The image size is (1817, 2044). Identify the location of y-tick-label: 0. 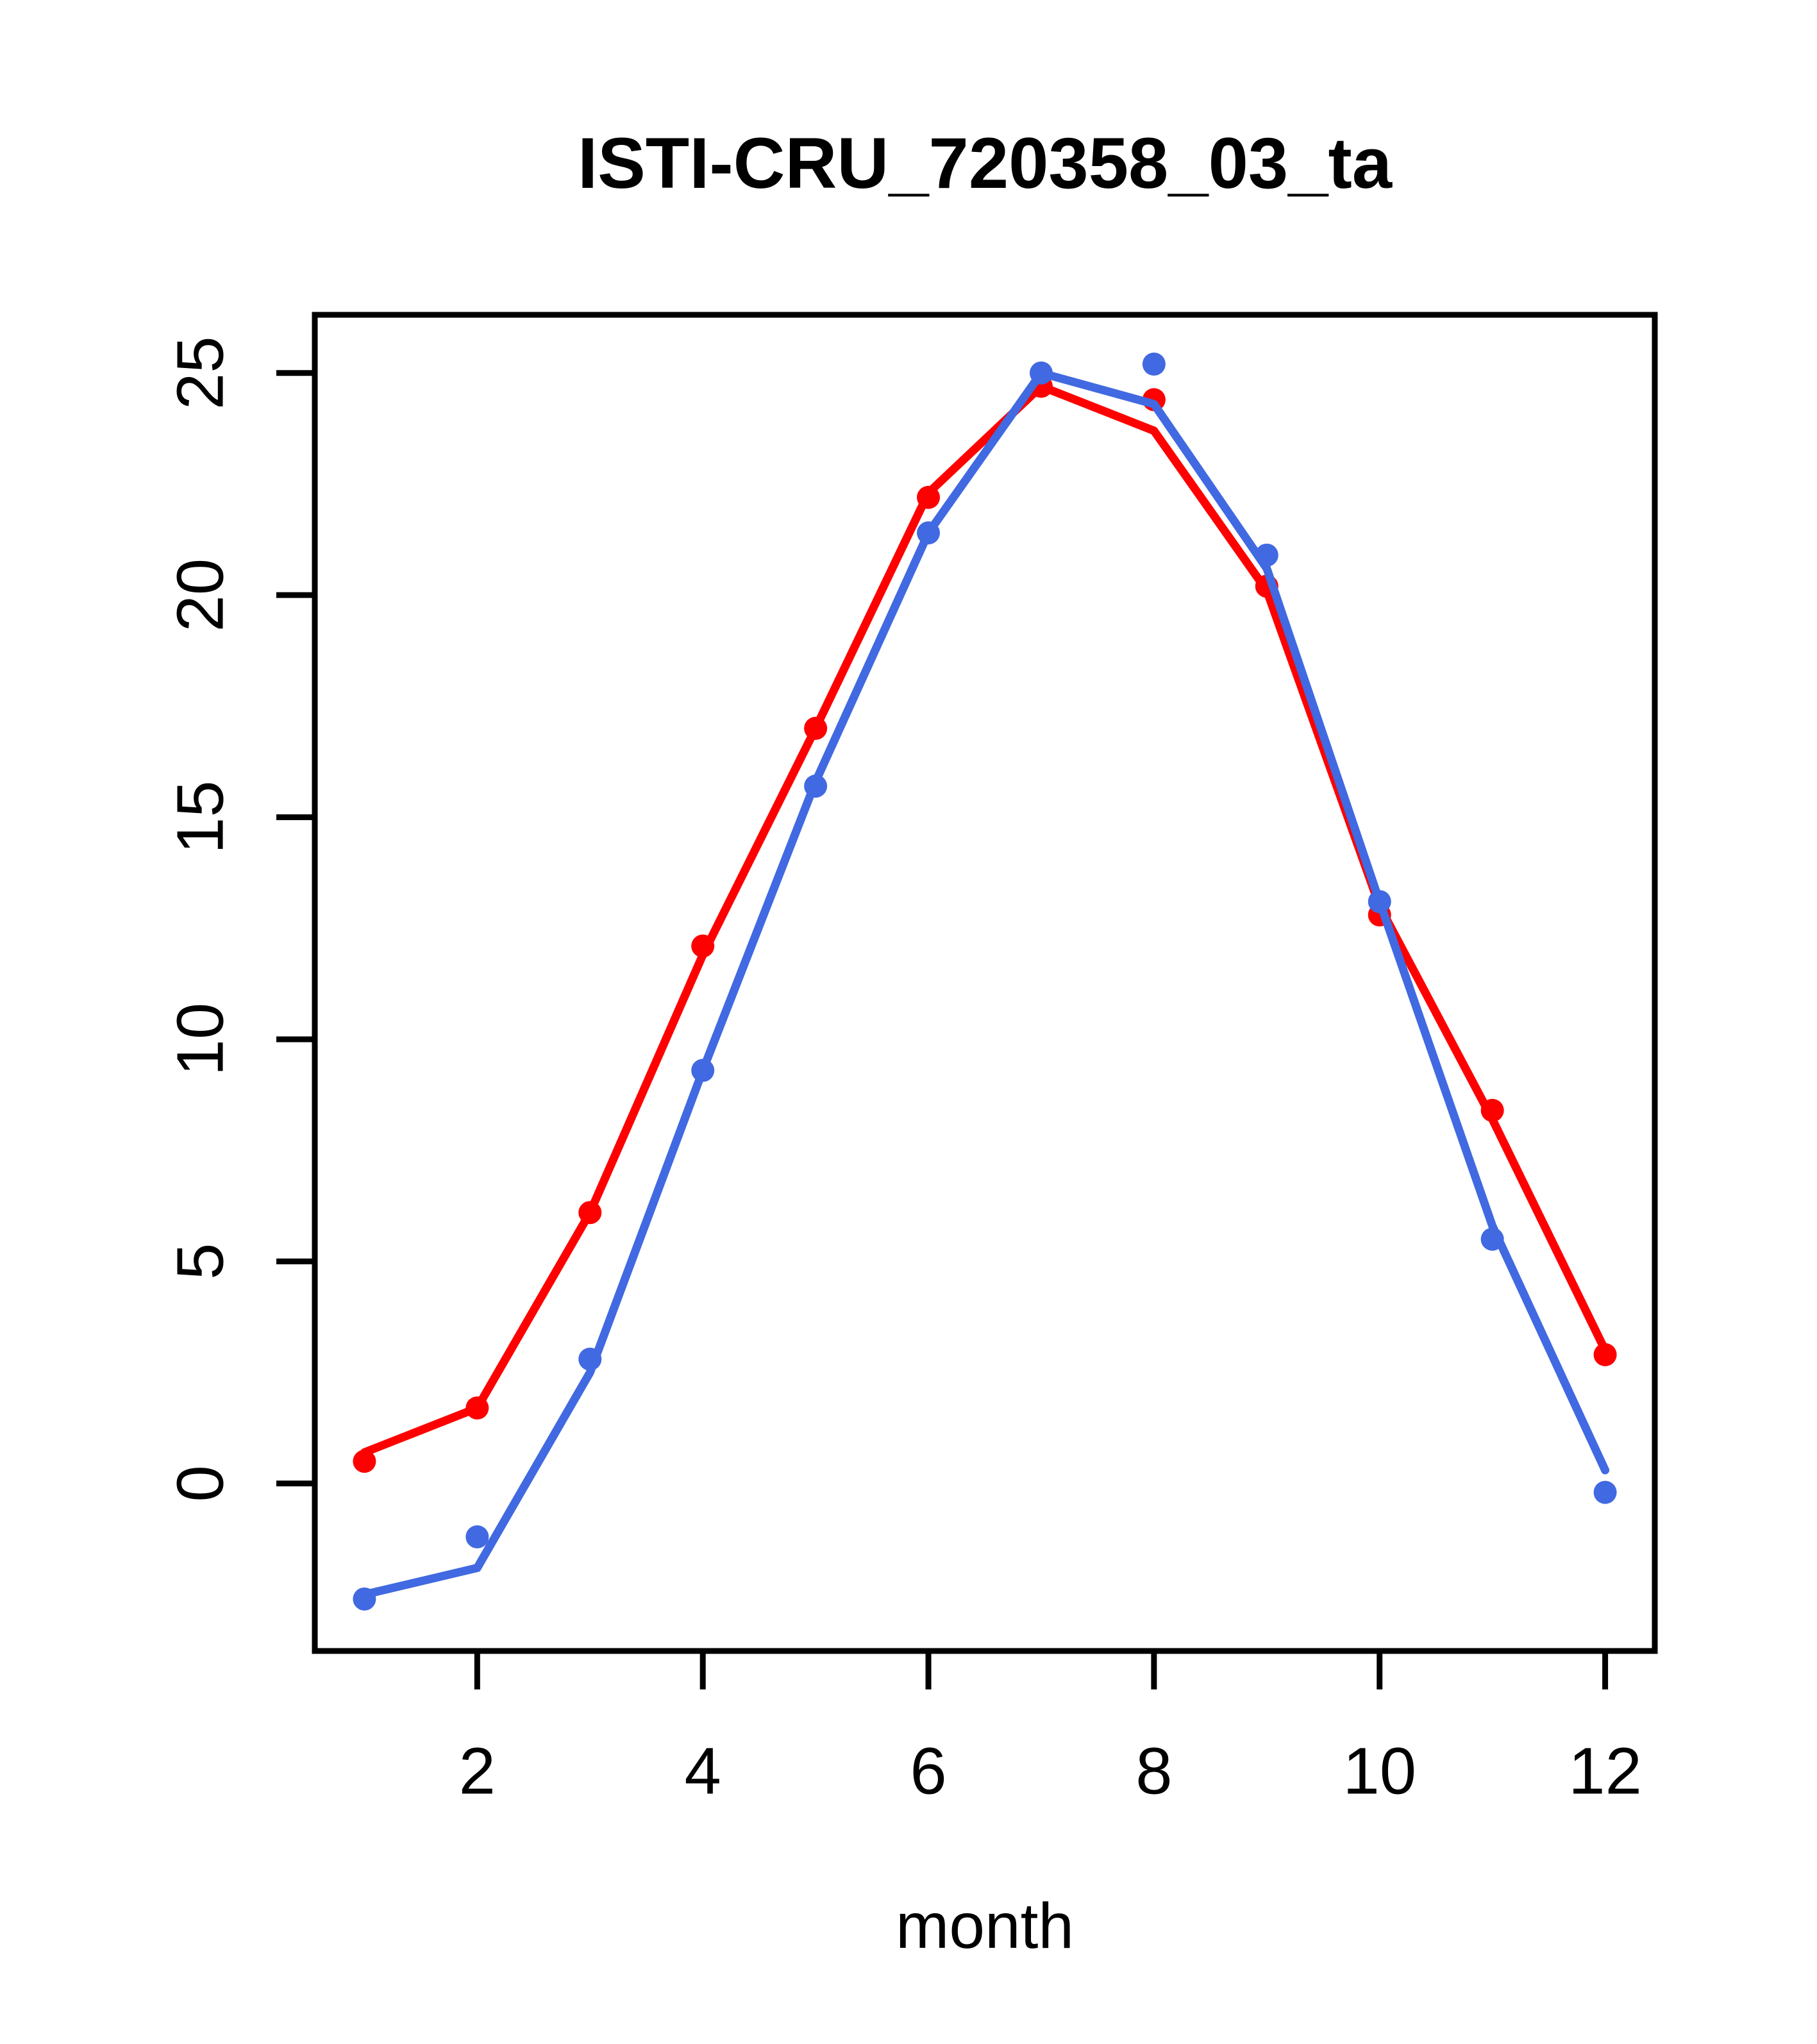
(200, 1484).